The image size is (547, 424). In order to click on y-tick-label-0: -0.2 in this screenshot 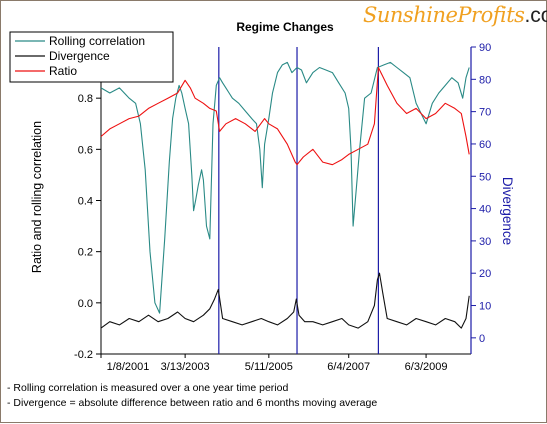, I will do `click(83, 355)`.